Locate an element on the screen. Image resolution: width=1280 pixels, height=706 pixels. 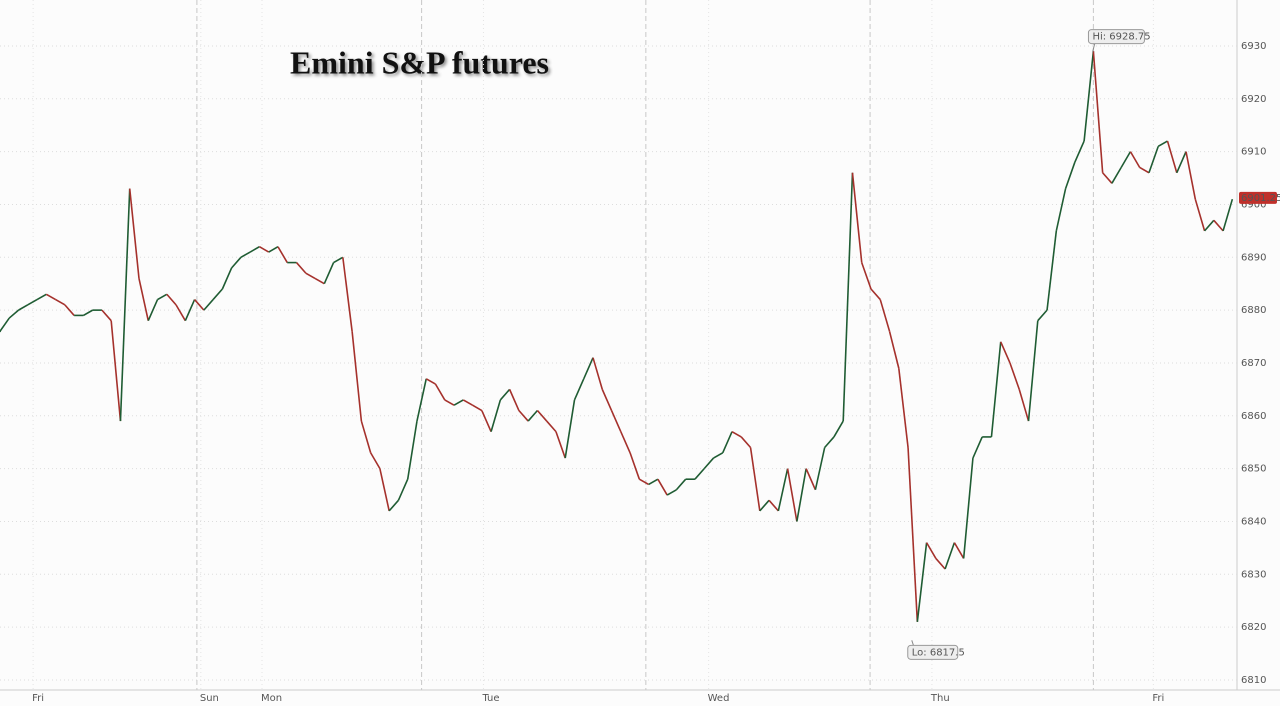
last-price-box is located at coordinates (1258, 197).